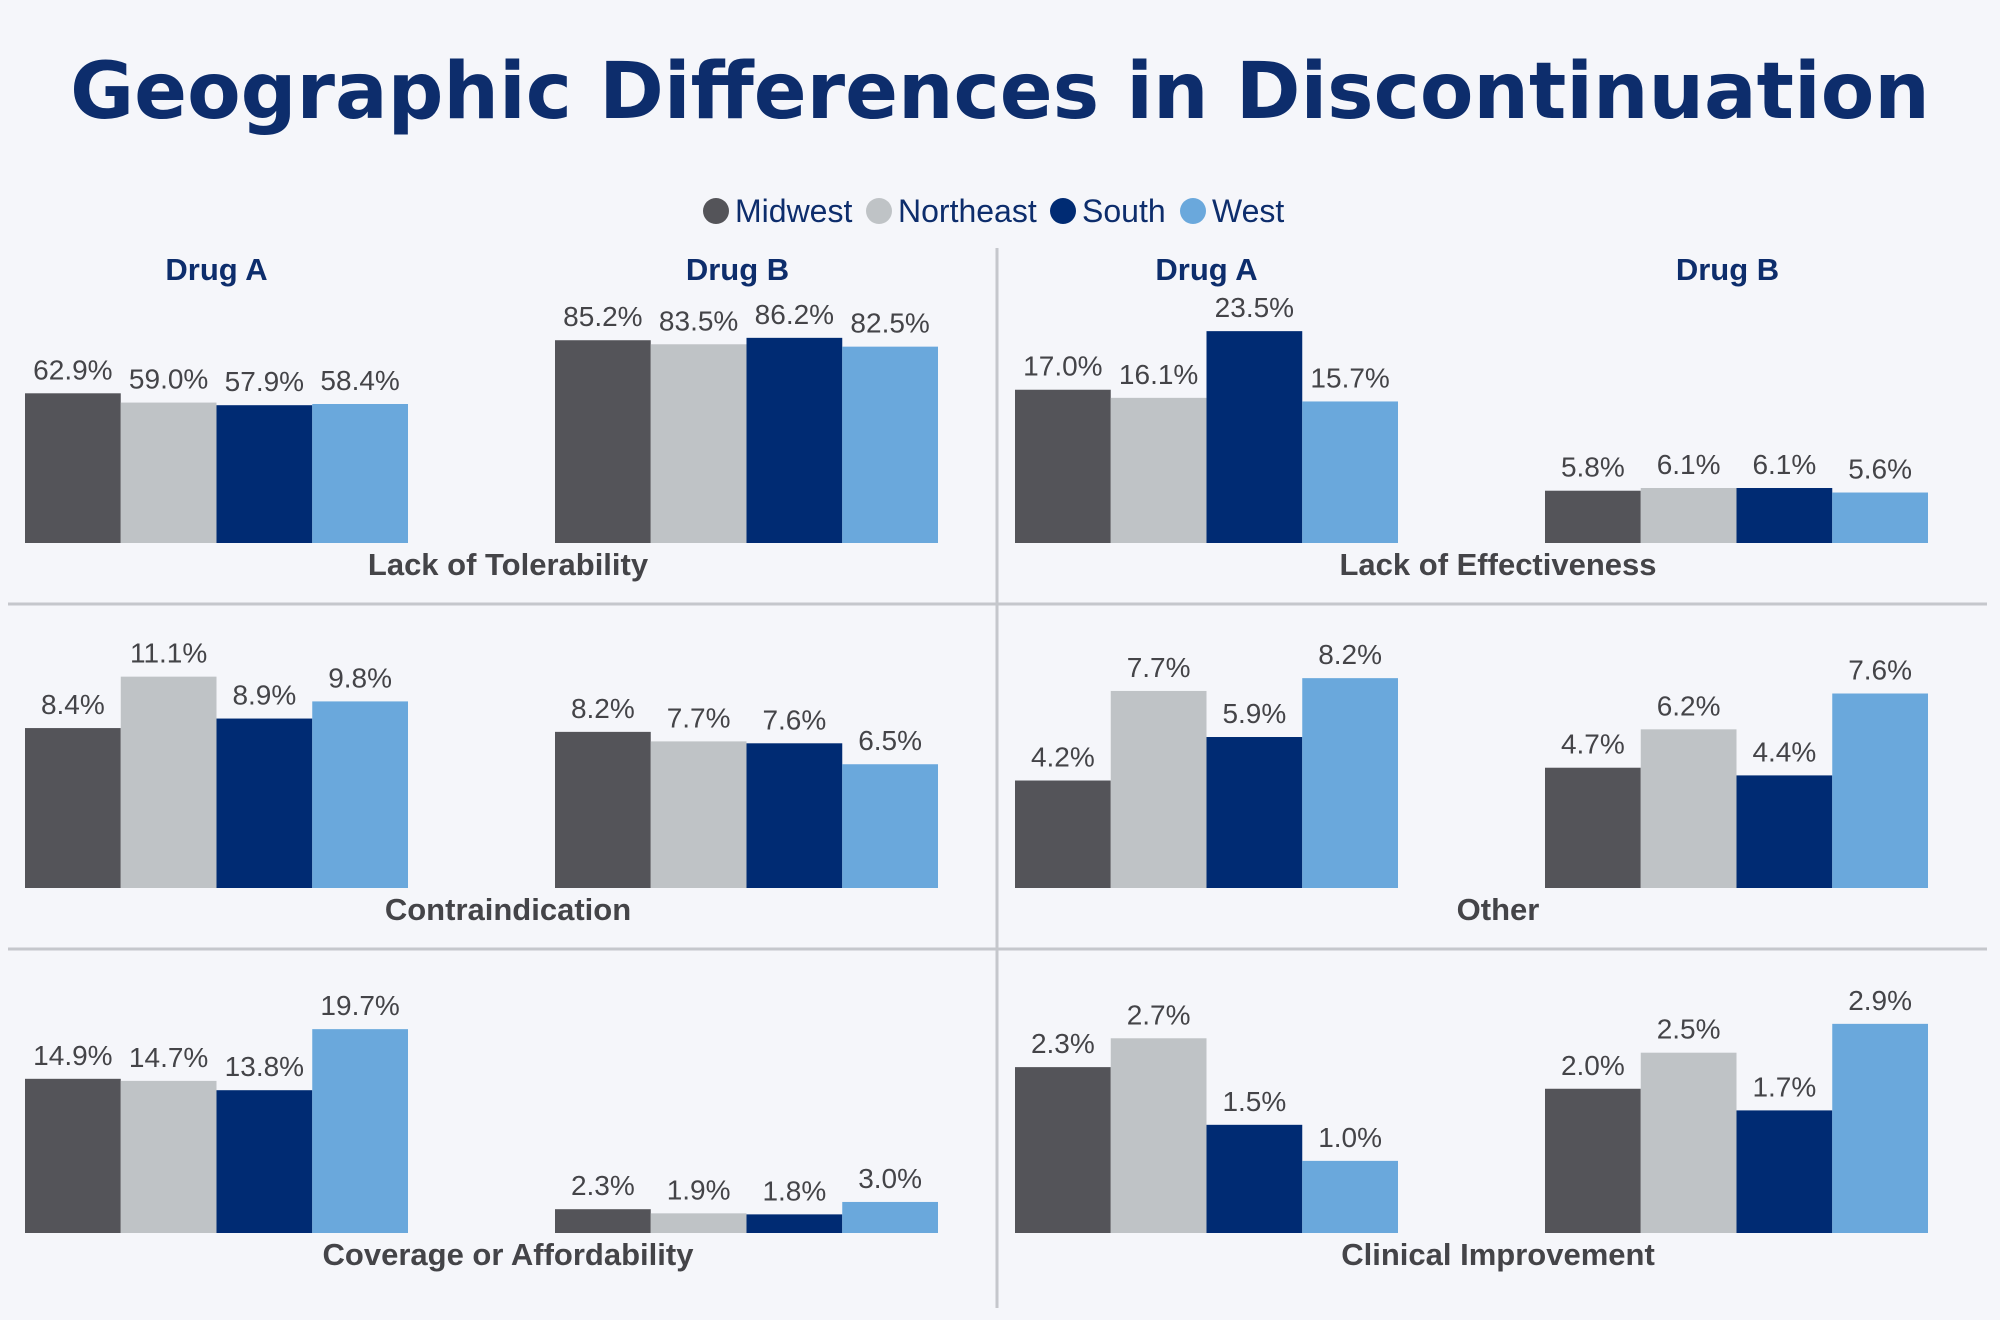  What do you see at coordinates (168, 379) in the screenshot?
I see `value-label-drug-a-northeast: 59.0%` at bounding box center [168, 379].